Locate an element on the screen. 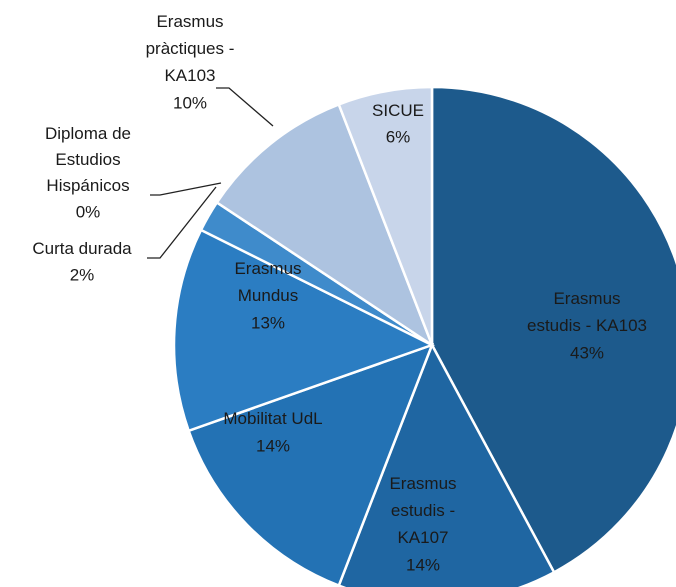 The height and width of the screenshot is (587, 676). label-line: Mobilitat UdL is located at coordinates (272, 418).